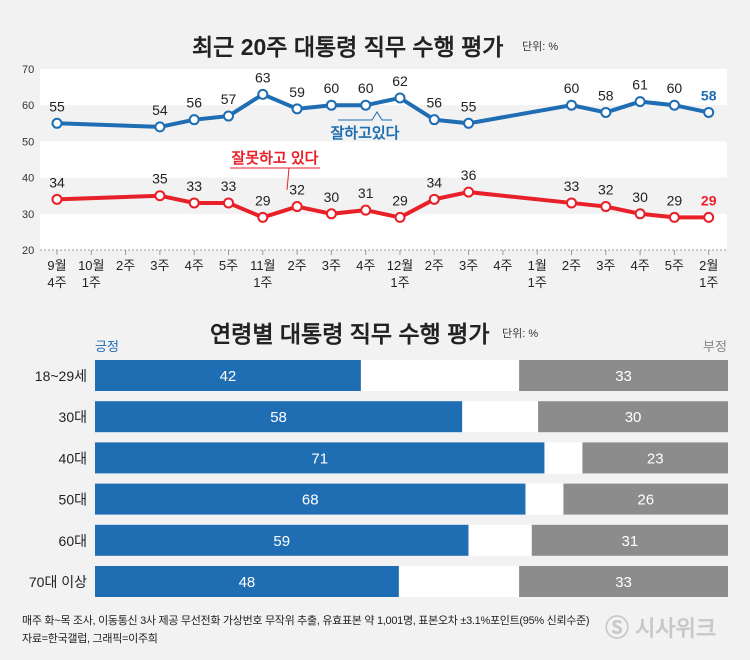 Image resolution: width=750 pixels, height=660 pixels. I want to click on series-line, so click(382, 205).